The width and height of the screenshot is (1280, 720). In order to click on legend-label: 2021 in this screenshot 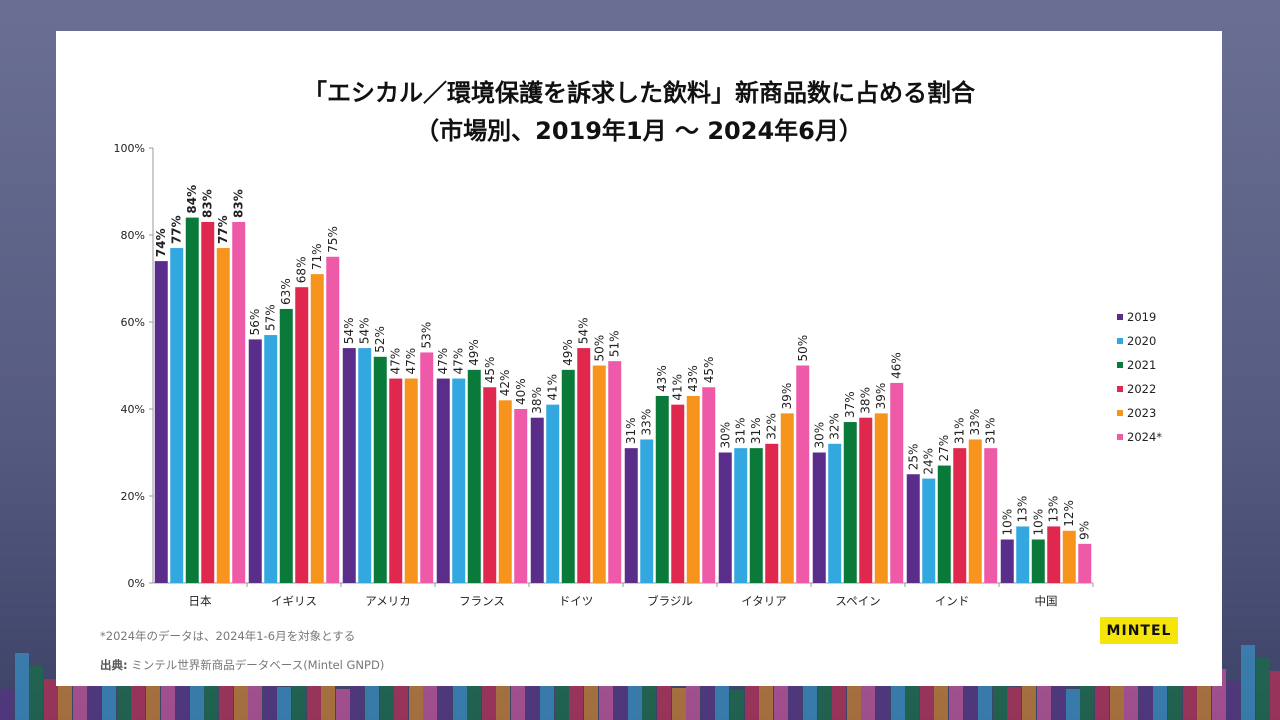, I will do `click(1141, 365)`.